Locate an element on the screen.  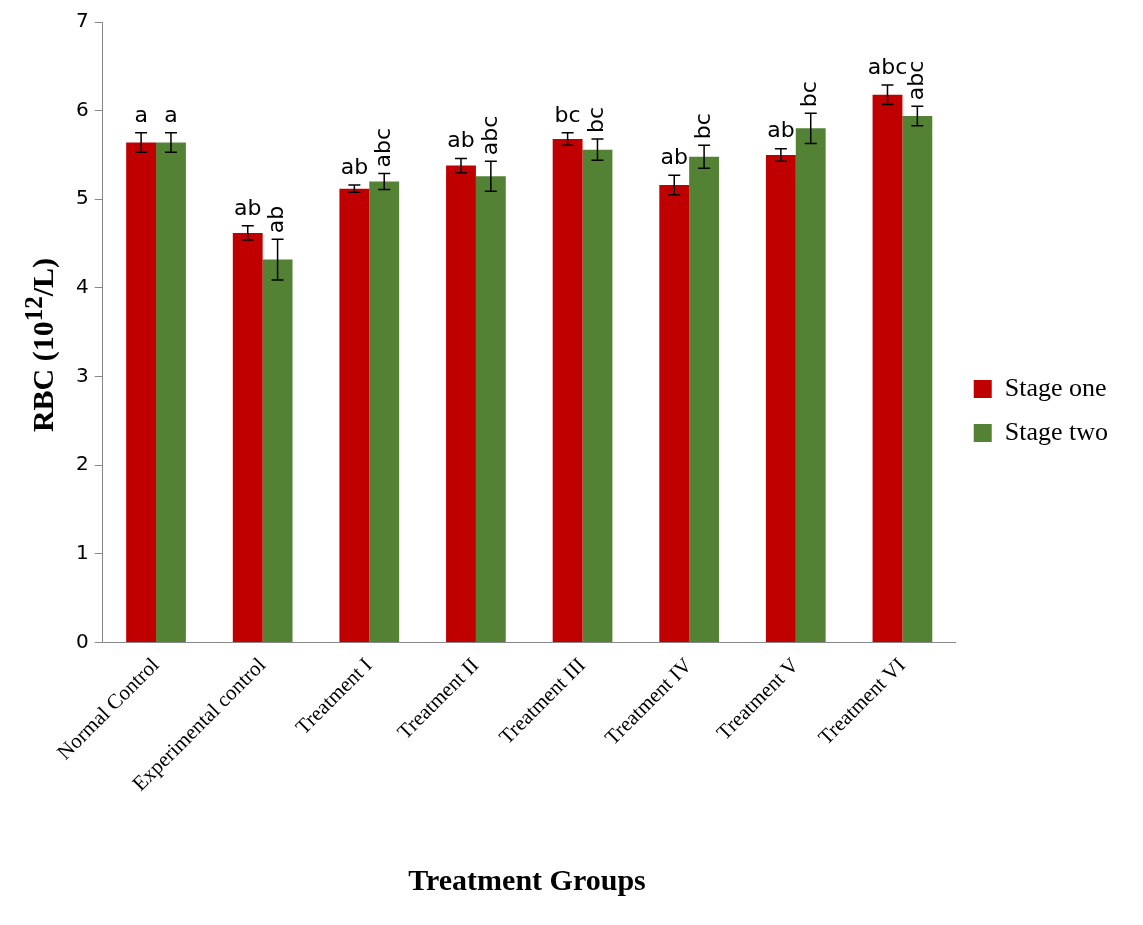
x-axis-title: Treatment Groups is located at coordinates (527, 880).